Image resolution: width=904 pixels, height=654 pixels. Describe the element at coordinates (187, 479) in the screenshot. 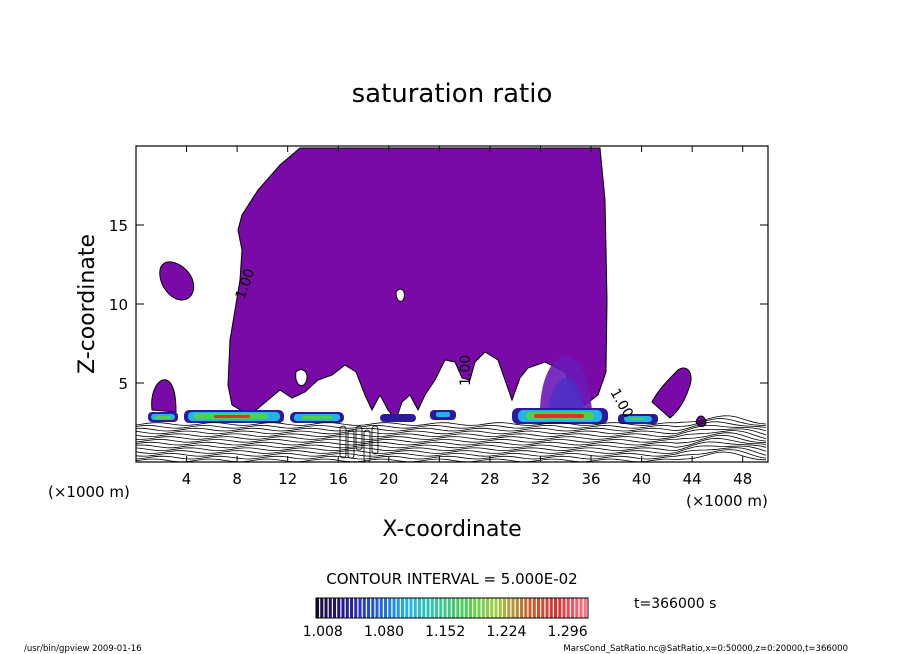

I see `x-tick-label: 4` at that location.